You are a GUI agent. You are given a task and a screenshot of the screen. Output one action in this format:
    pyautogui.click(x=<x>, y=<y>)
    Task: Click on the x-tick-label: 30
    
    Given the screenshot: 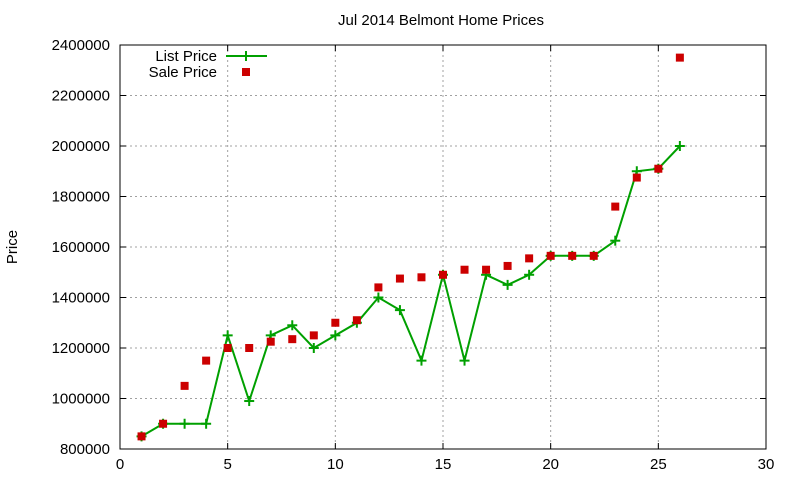 What is the action you would take?
    pyautogui.click(x=766, y=464)
    